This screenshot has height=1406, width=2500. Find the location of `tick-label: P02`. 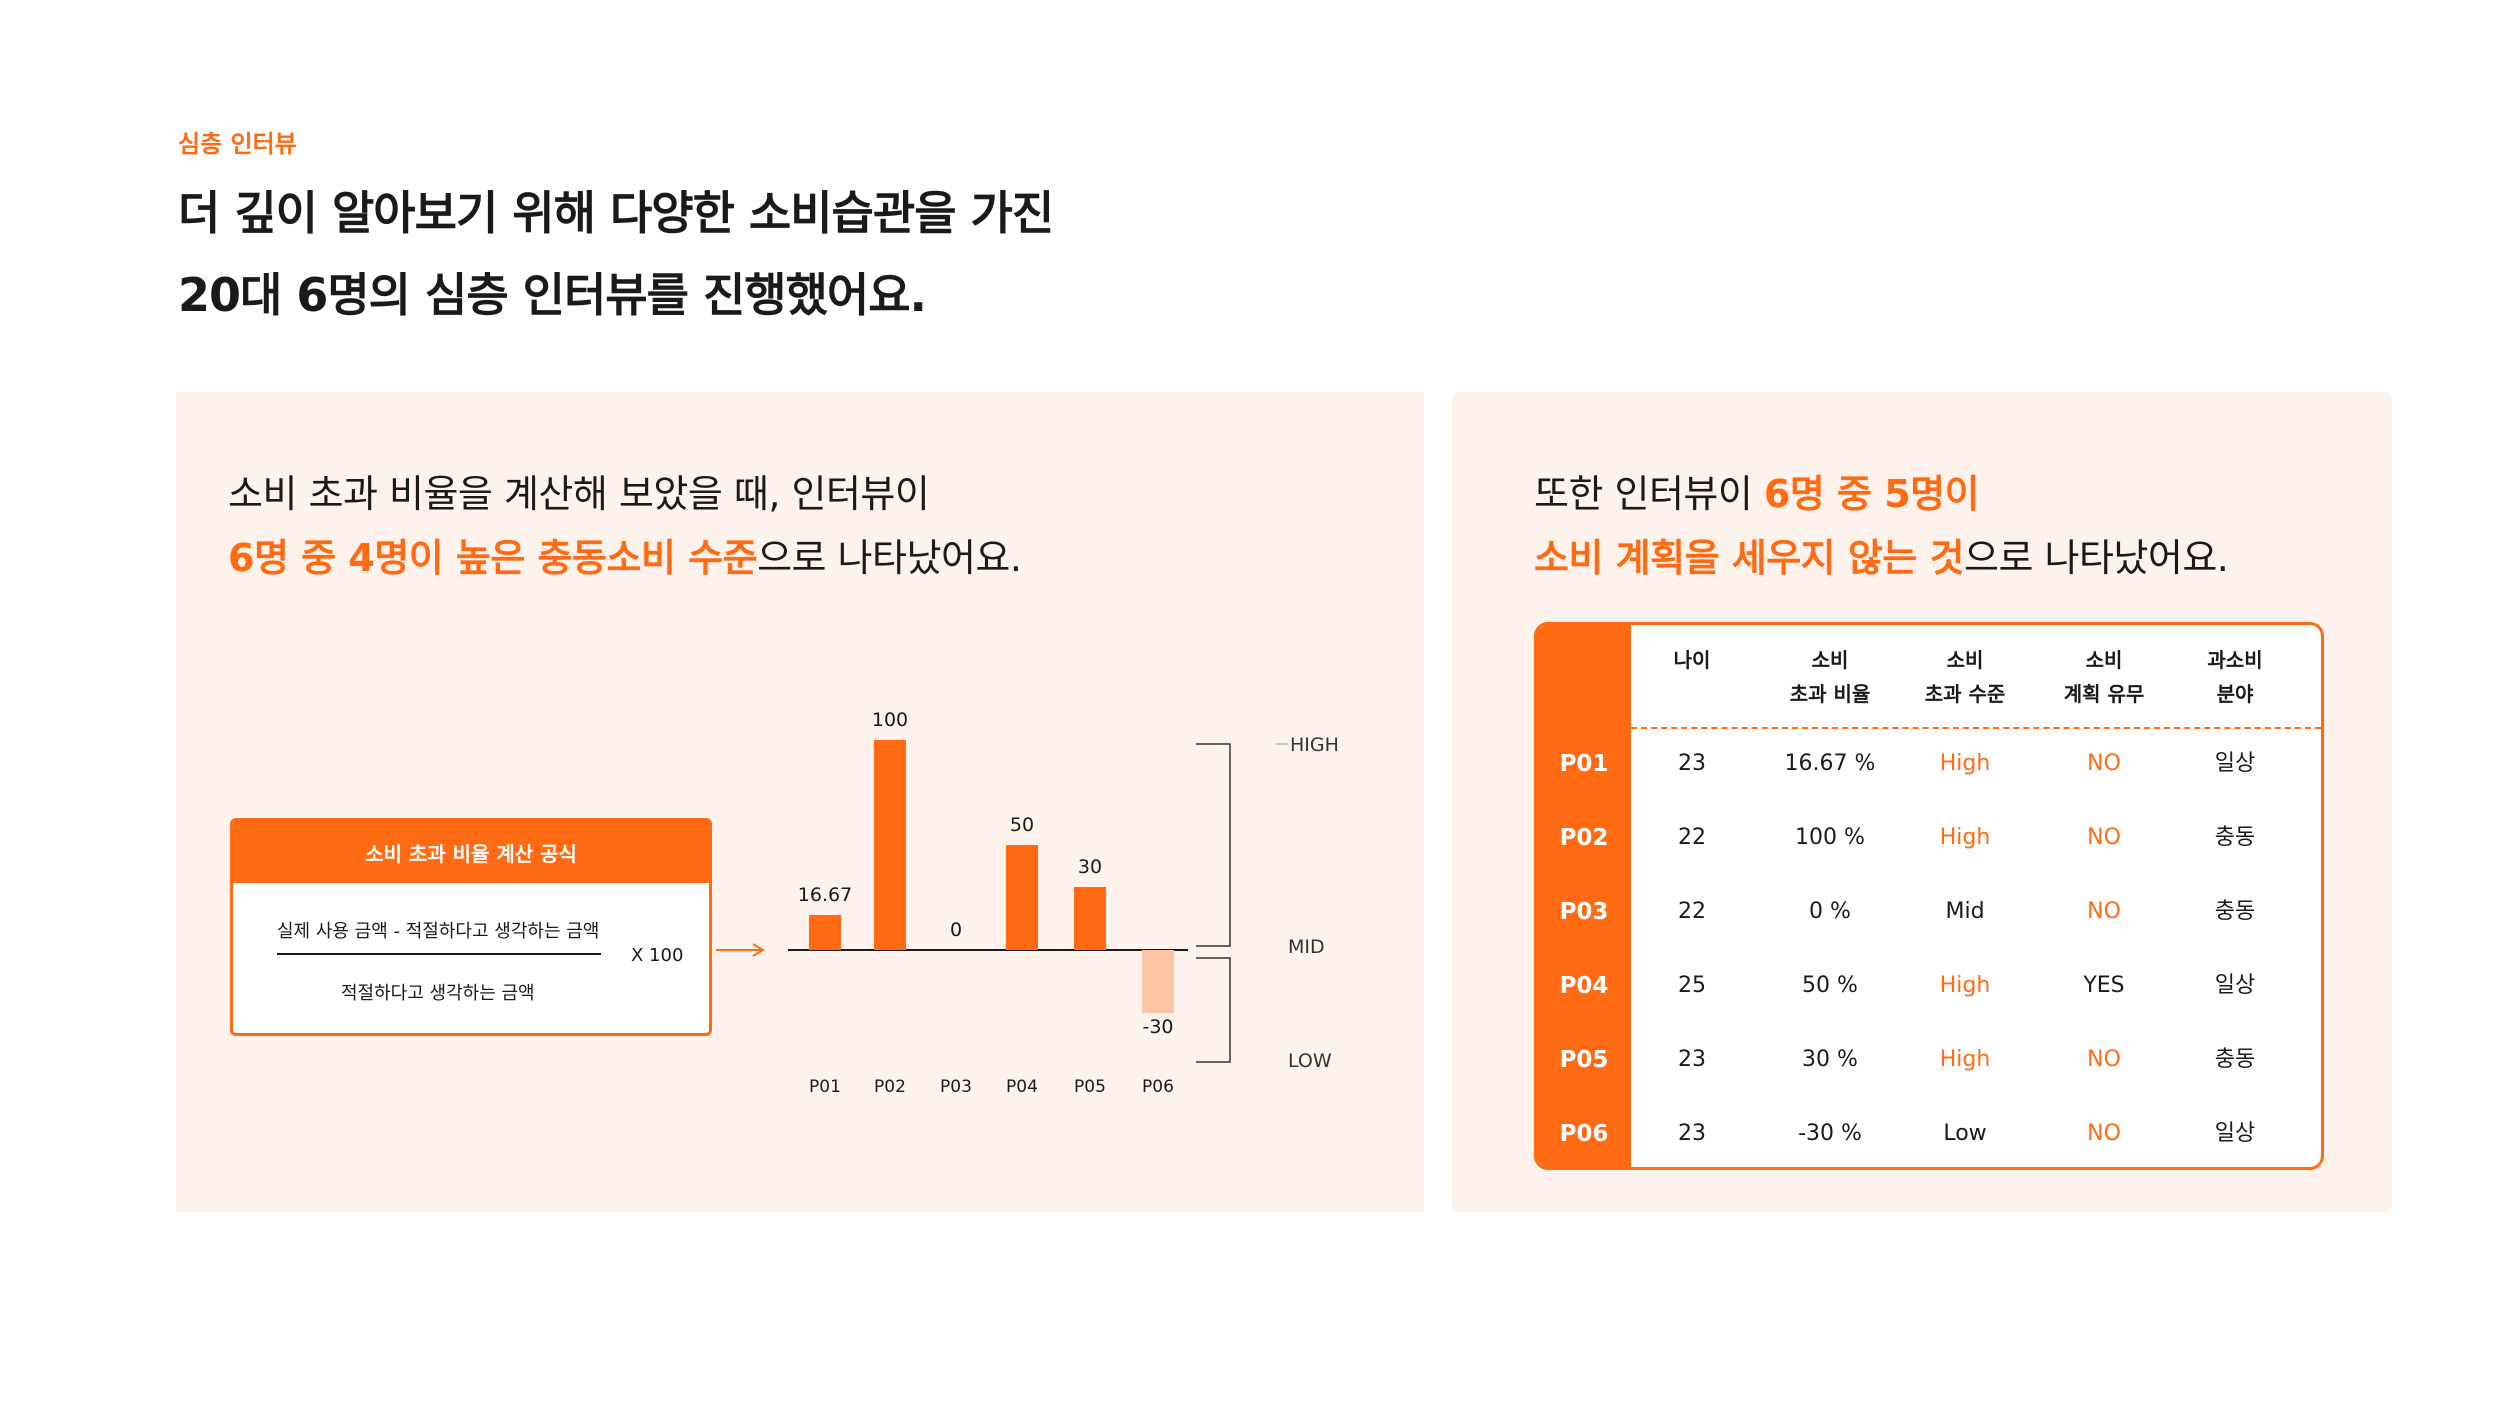

tick-label: P02 is located at coordinates (890, 1087).